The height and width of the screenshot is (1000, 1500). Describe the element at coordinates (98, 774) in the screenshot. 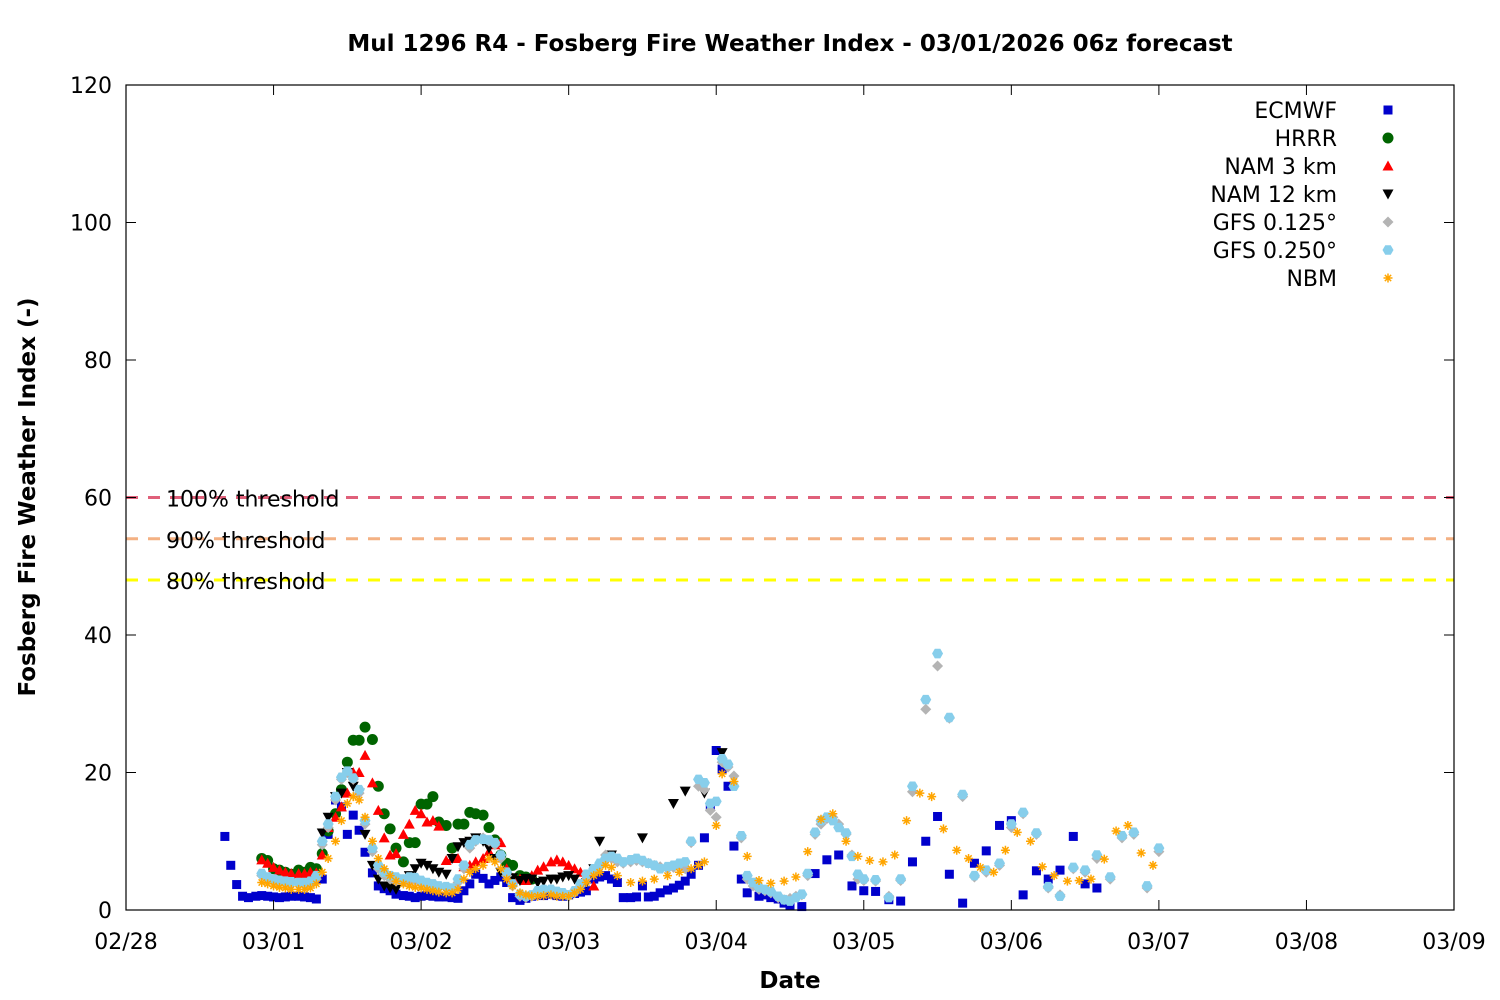

I see `y-tick-label: 20` at that location.